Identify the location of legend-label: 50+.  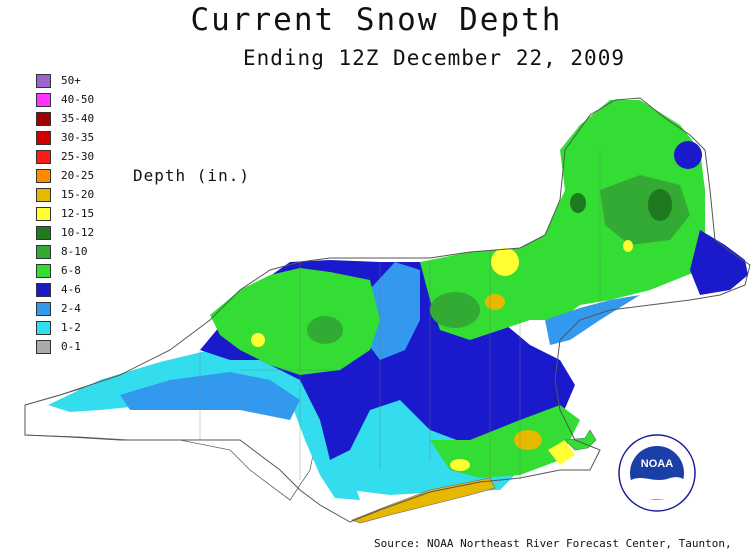
(71, 80).